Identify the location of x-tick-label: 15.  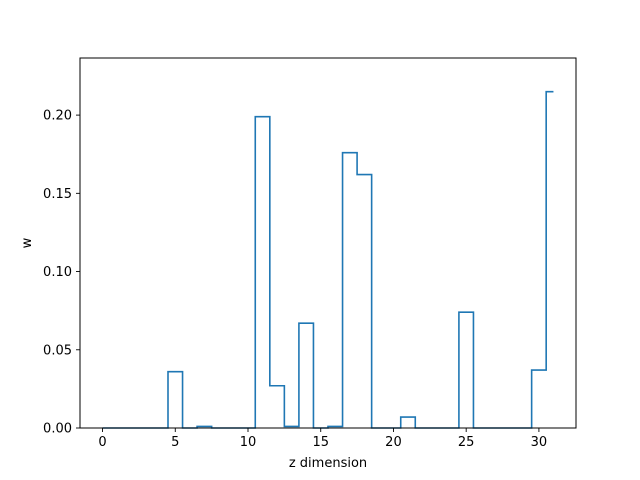
(320, 442).